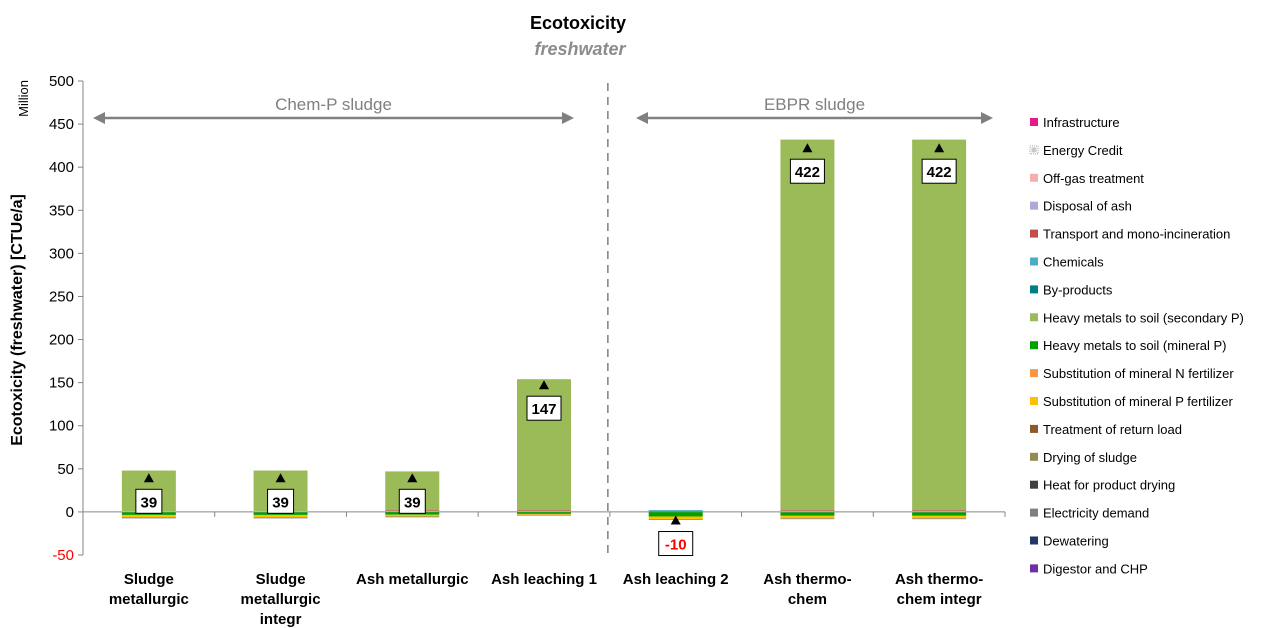 The width and height of the screenshot is (1275, 628). Describe the element at coordinates (1135, 345) in the screenshot. I see `legend-label: Heavy metals to soil (mineral P)` at that location.